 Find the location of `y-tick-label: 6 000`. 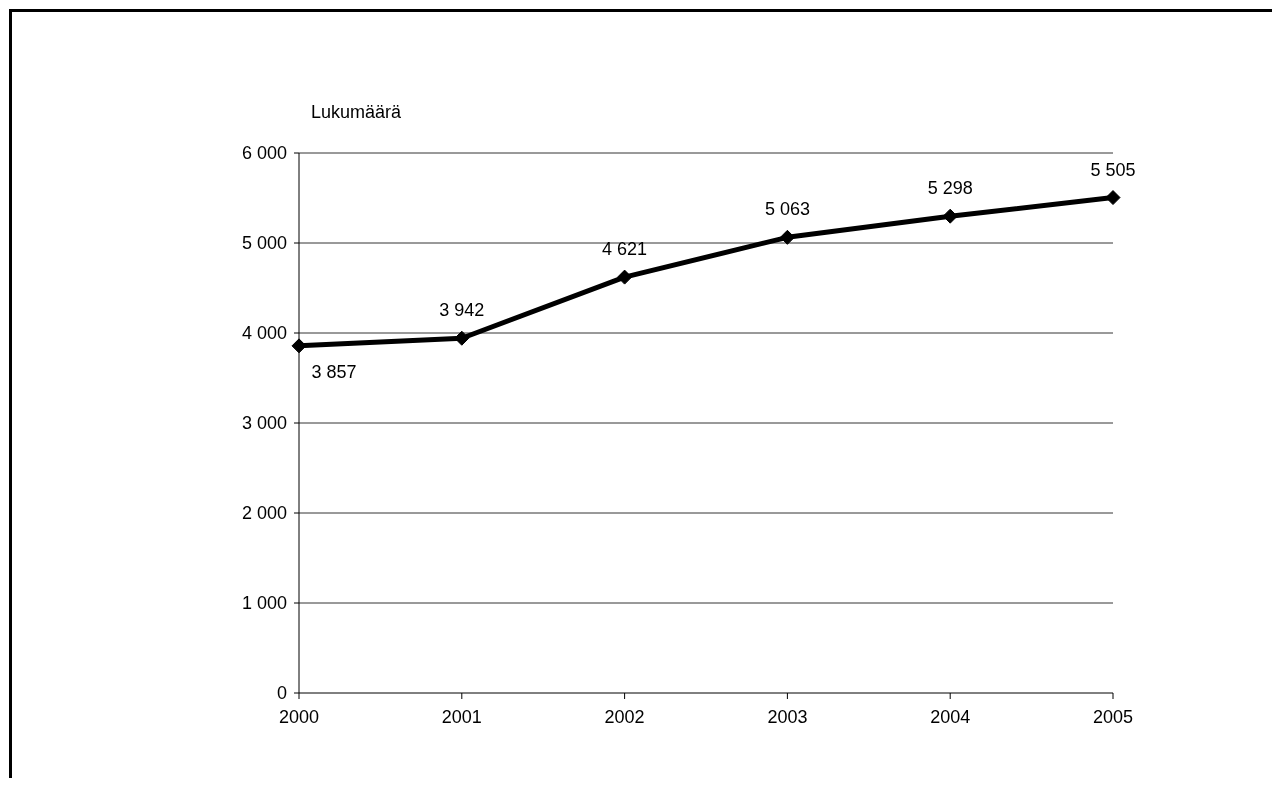

y-tick-label: 6 000 is located at coordinates (264, 153).